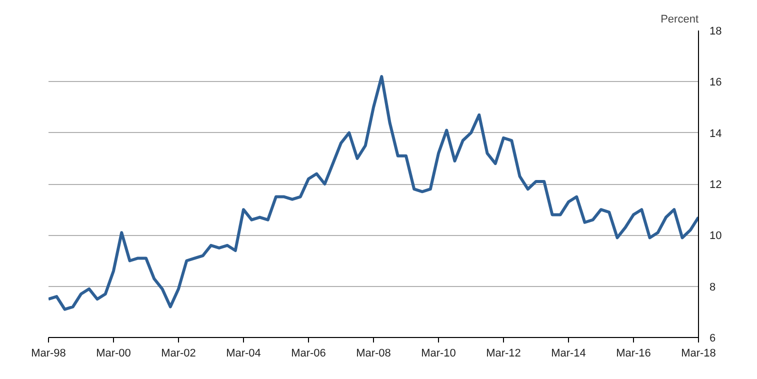 The image size is (757, 379). Describe the element at coordinates (438, 354) in the screenshot. I see `x-tick-label: Mar-10` at that location.